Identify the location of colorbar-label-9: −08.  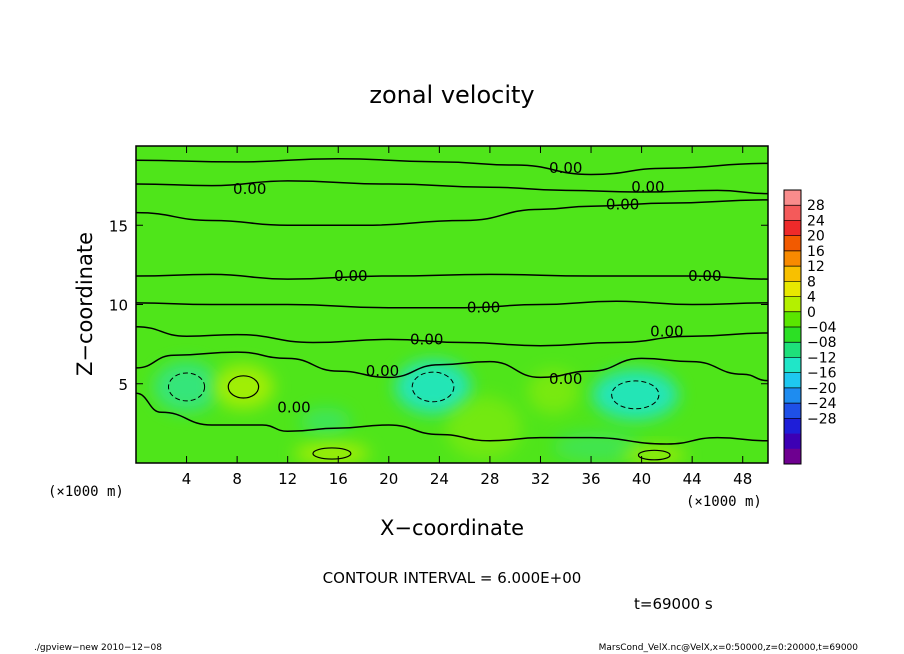
(822, 343).